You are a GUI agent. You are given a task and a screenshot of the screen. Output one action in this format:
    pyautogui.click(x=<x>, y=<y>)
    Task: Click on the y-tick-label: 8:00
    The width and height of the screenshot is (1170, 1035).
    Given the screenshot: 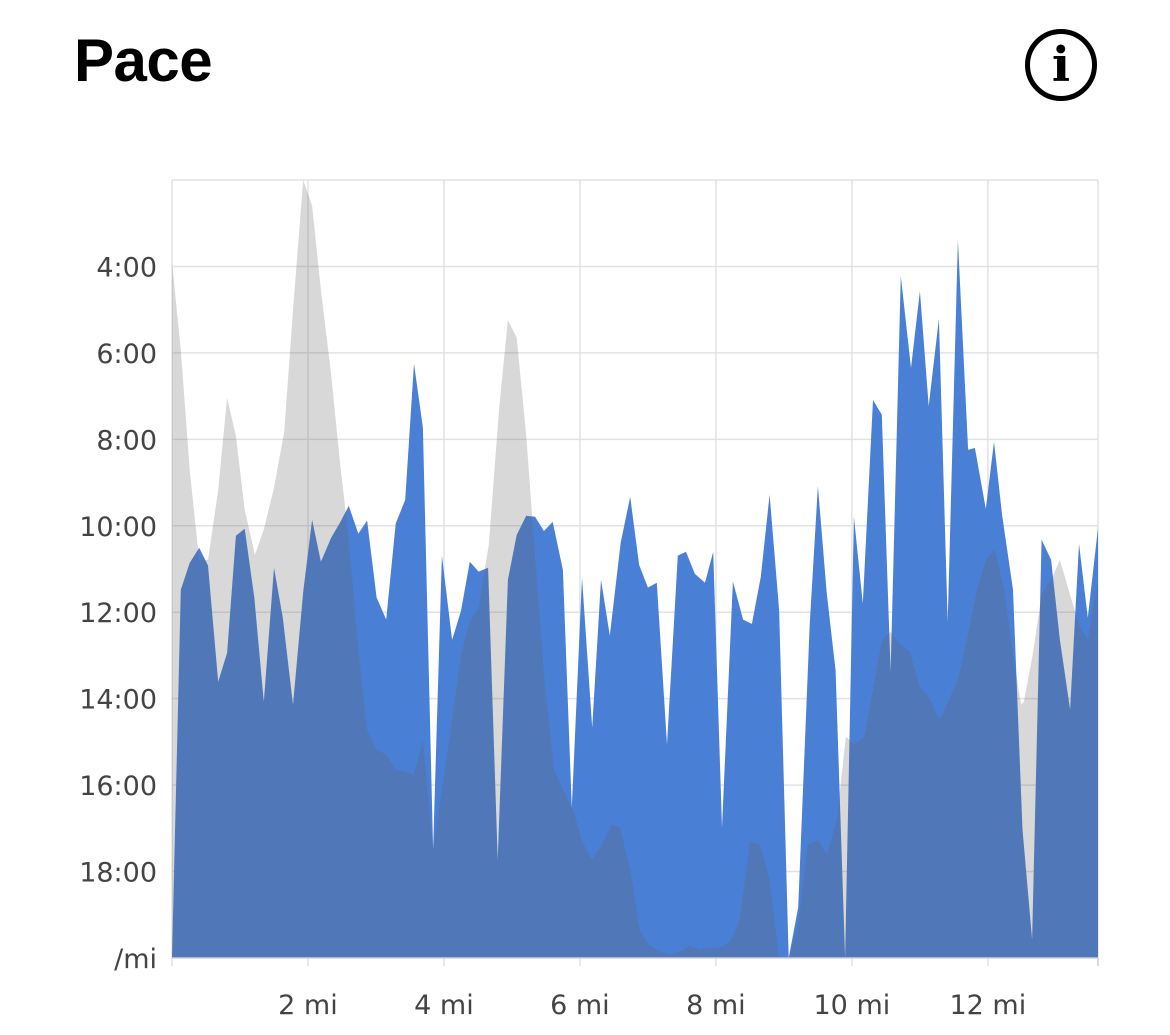 What is the action you would take?
    pyautogui.click(x=126, y=440)
    